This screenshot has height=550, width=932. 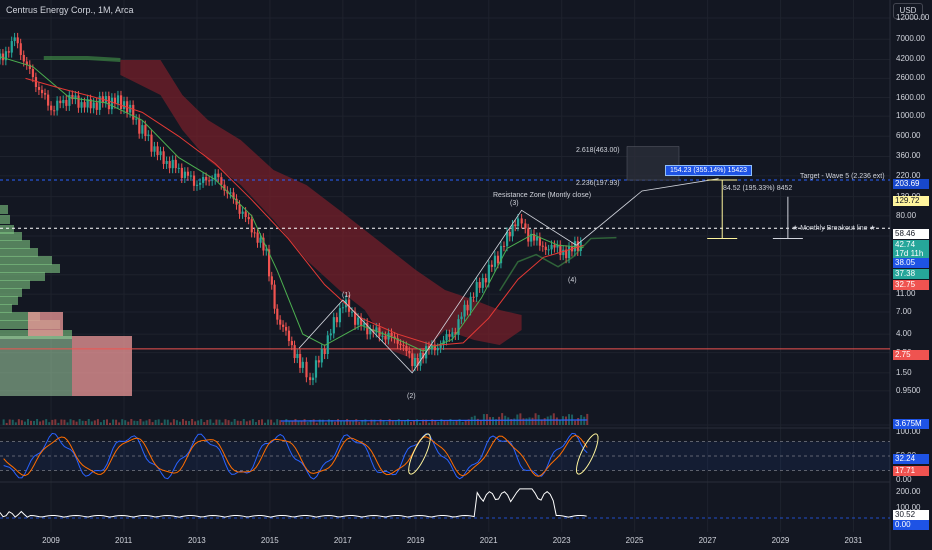 What do you see at coordinates (196, 540) in the screenshot?
I see `time-axis-tick: 2013` at bounding box center [196, 540].